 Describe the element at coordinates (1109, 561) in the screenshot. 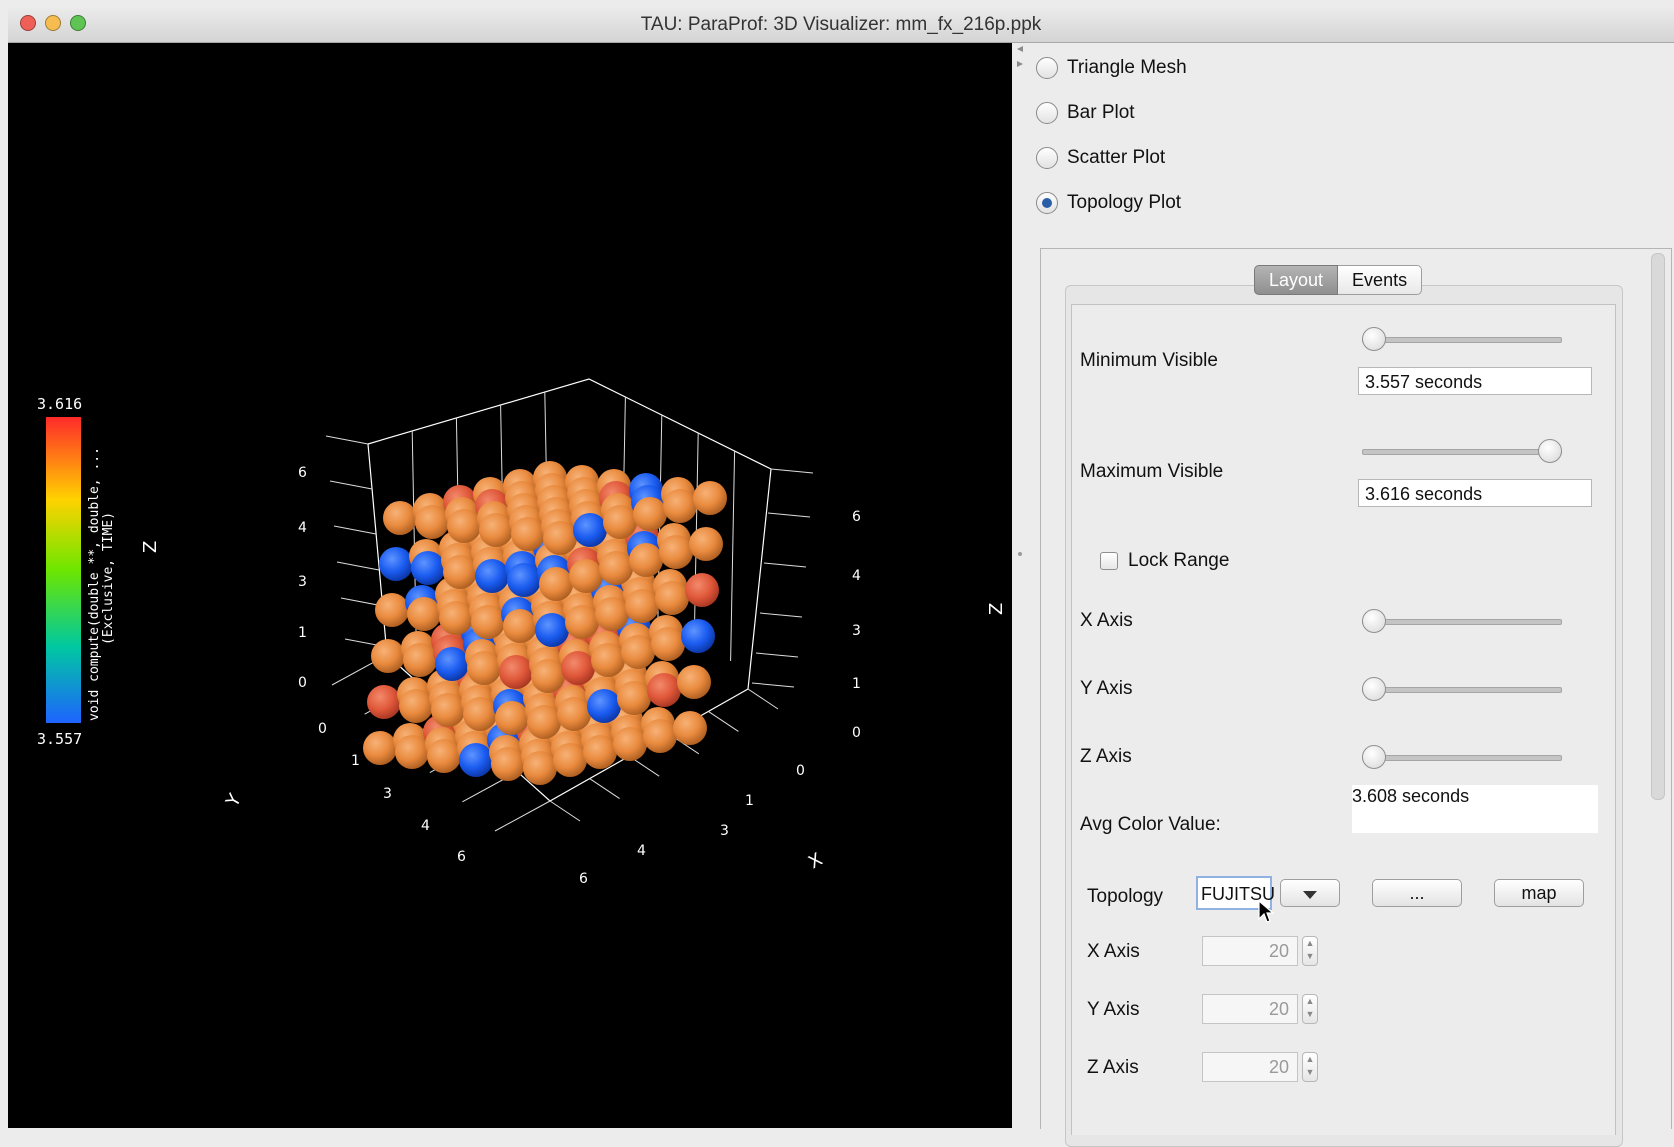

I see `lock-range-checkbox` at that location.